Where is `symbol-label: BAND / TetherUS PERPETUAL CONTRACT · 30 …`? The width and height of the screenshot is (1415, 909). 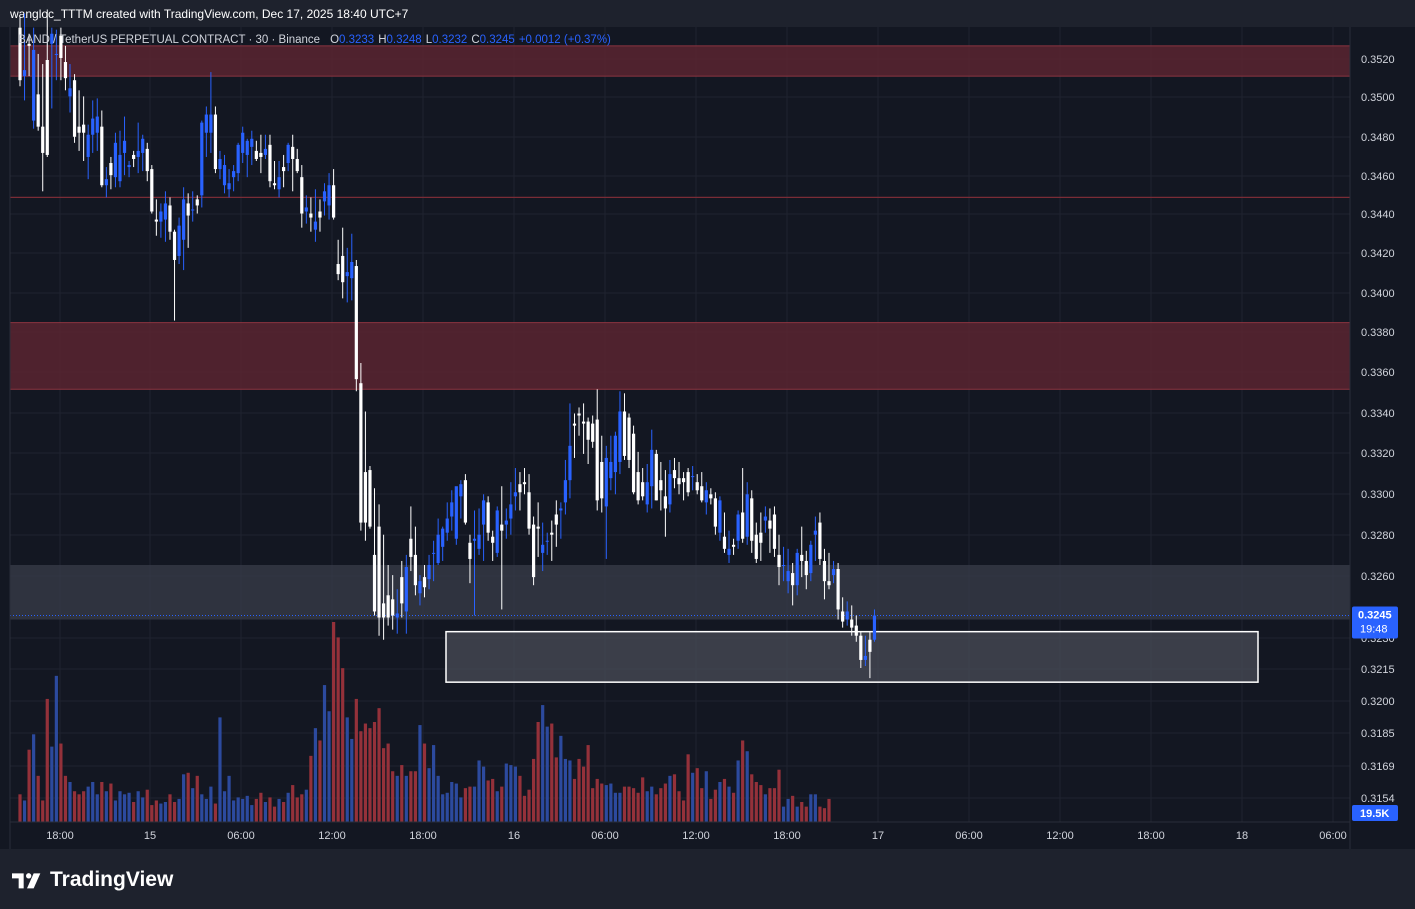
symbol-label: BAND / TetherUS PERPETUAL CONTRACT · 30 … is located at coordinates (169, 40).